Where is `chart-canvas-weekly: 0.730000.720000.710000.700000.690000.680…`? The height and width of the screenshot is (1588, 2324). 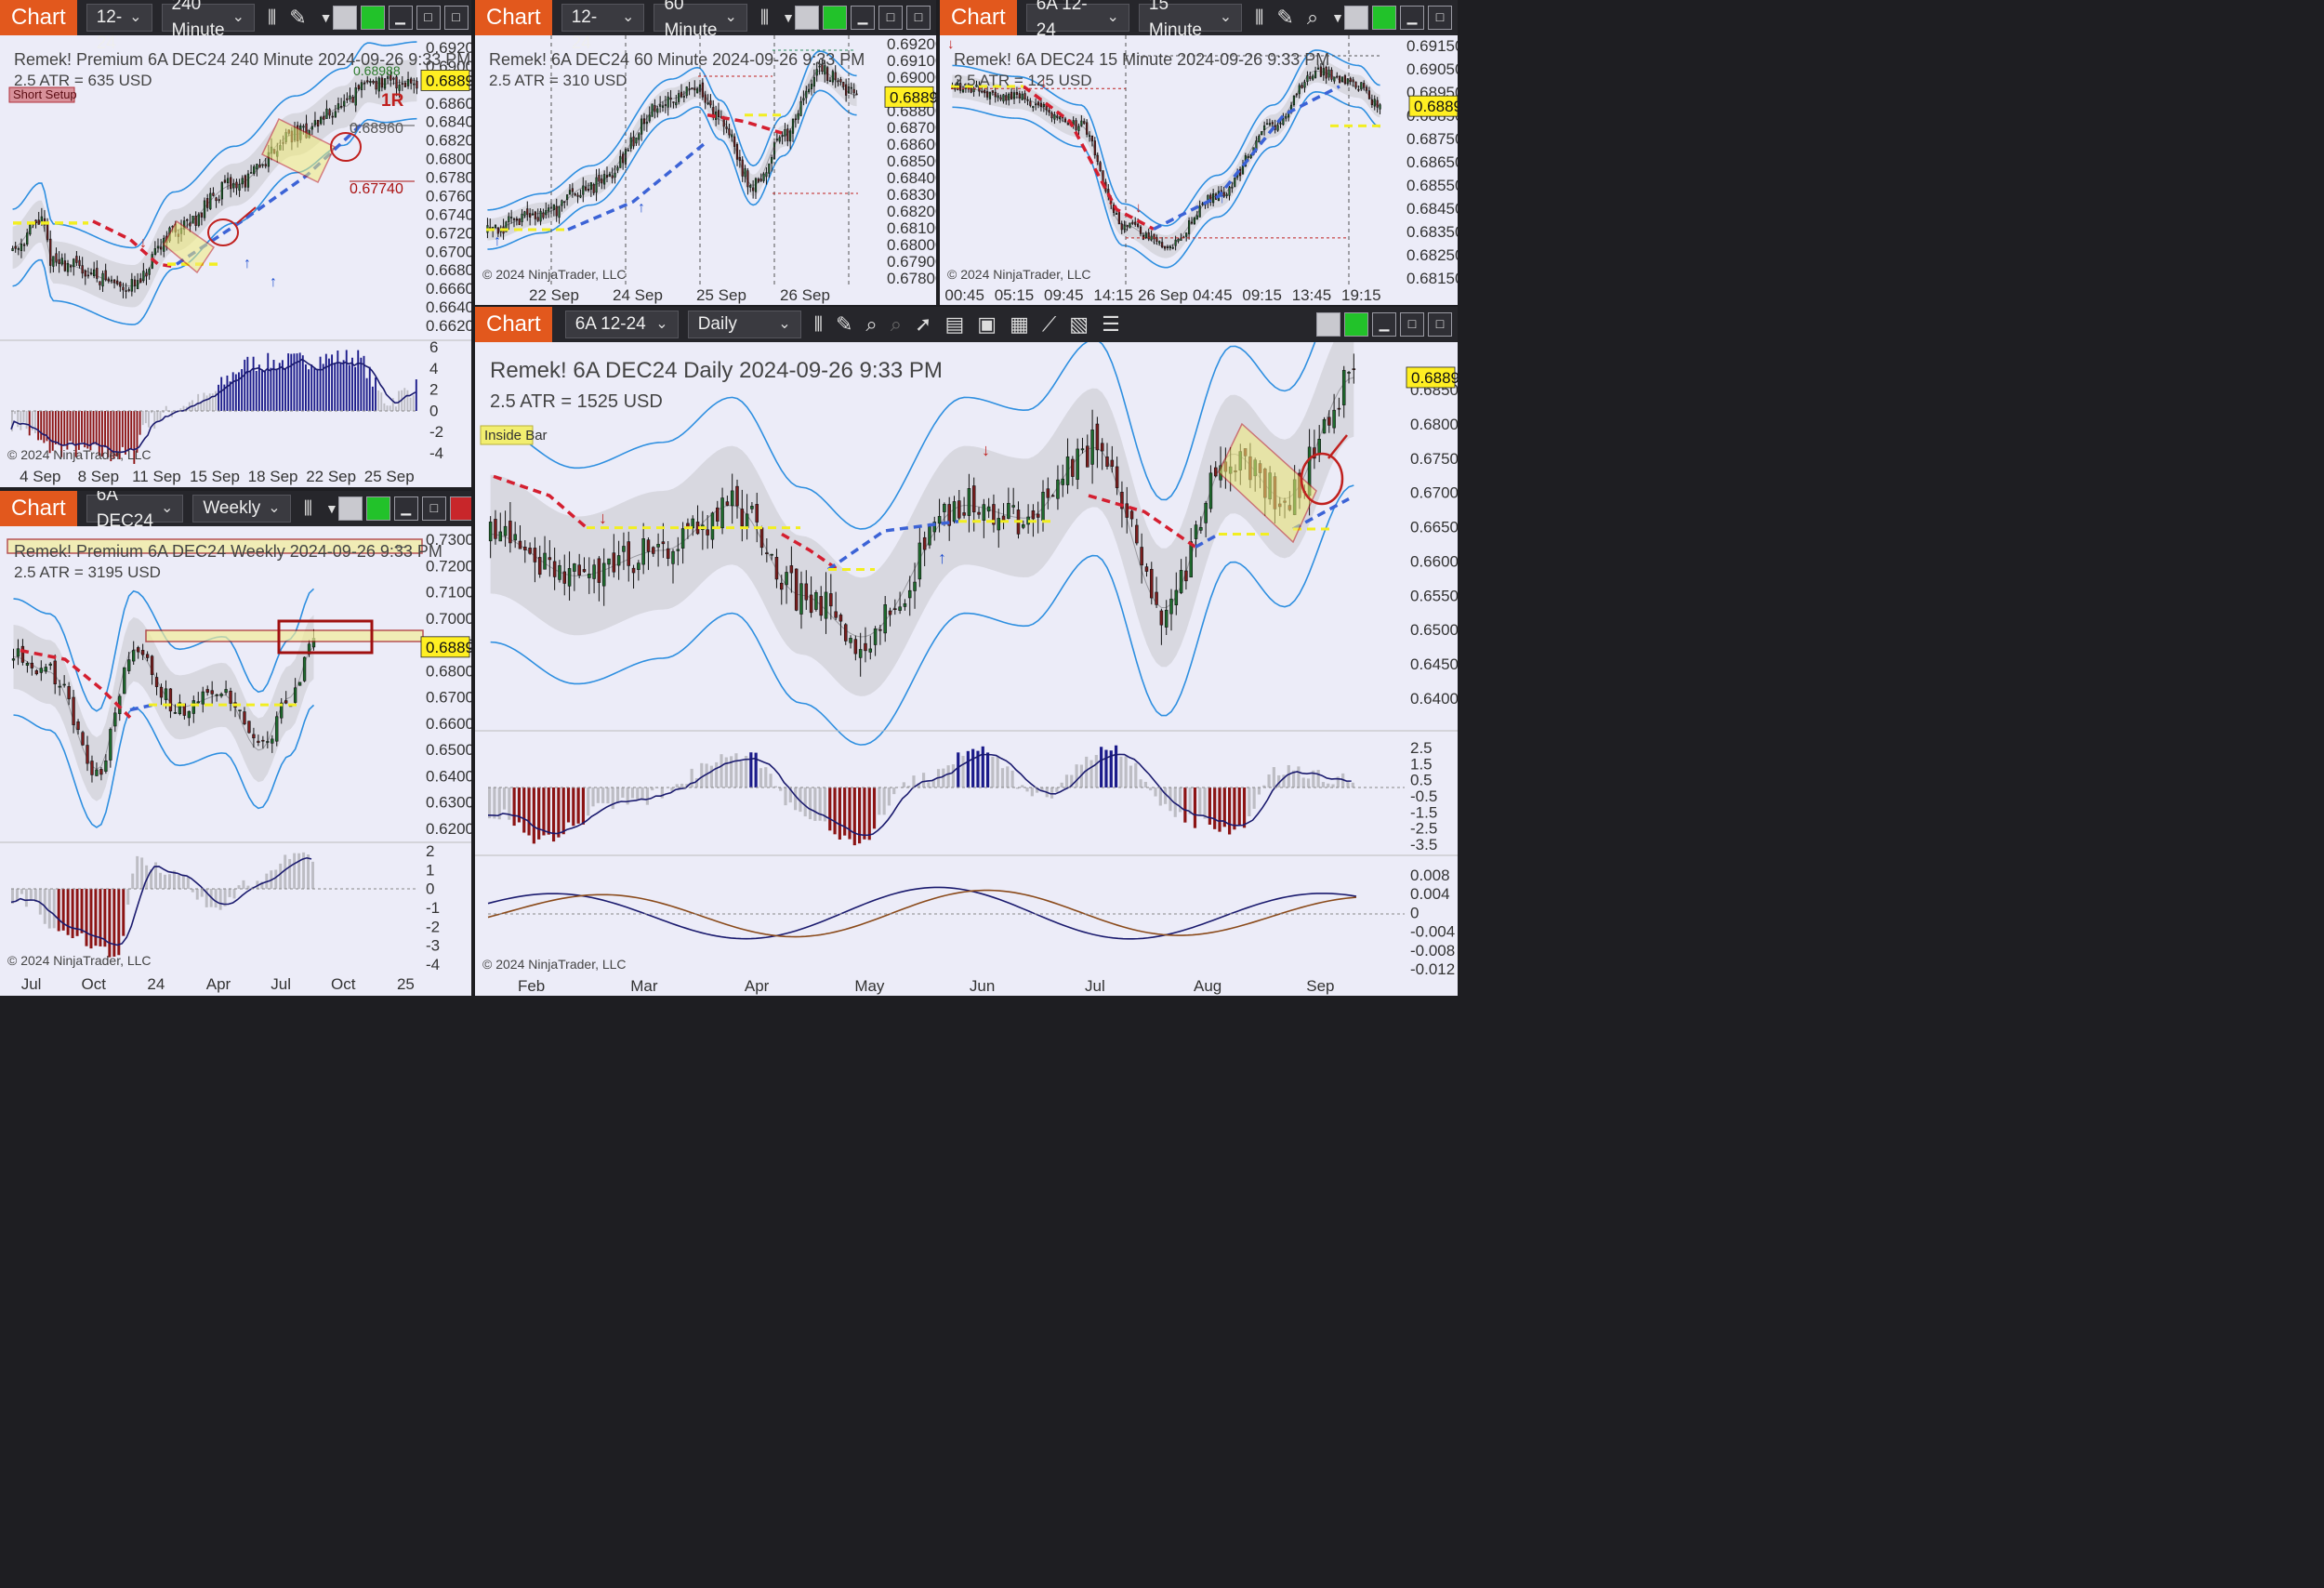
chart-canvas-weekly: 0.730000.720000.710000.700000.690000.680… is located at coordinates (235, 761).